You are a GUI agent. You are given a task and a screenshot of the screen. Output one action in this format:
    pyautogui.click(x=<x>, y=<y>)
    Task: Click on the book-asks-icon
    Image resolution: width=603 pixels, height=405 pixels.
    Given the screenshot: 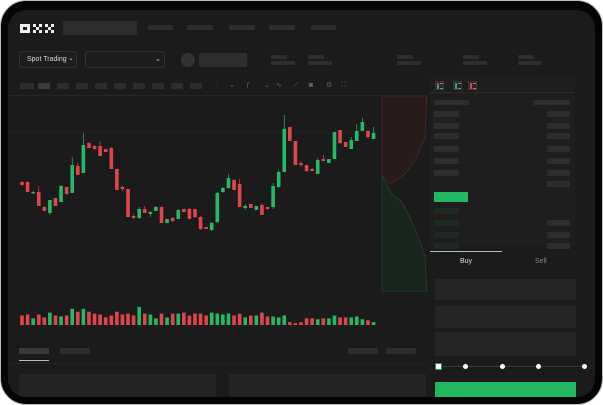 What is the action you would take?
    pyautogui.click(x=472, y=85)
    